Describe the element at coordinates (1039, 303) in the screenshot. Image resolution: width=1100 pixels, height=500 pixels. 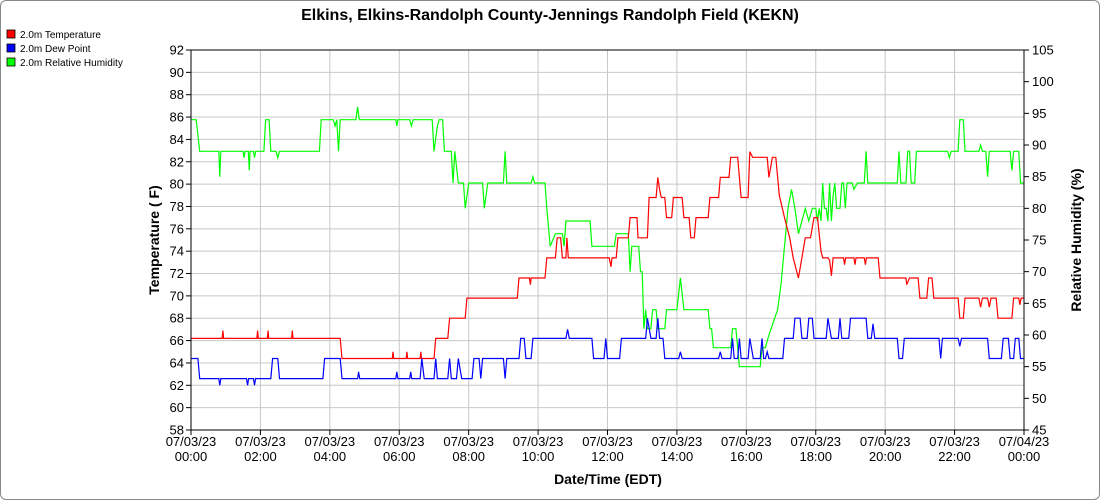
I see `y-tick-right-label: 65` at that location.